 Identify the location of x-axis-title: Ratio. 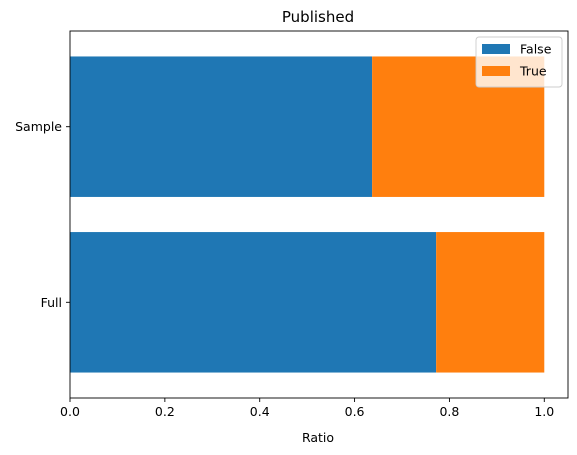
(318, 437).